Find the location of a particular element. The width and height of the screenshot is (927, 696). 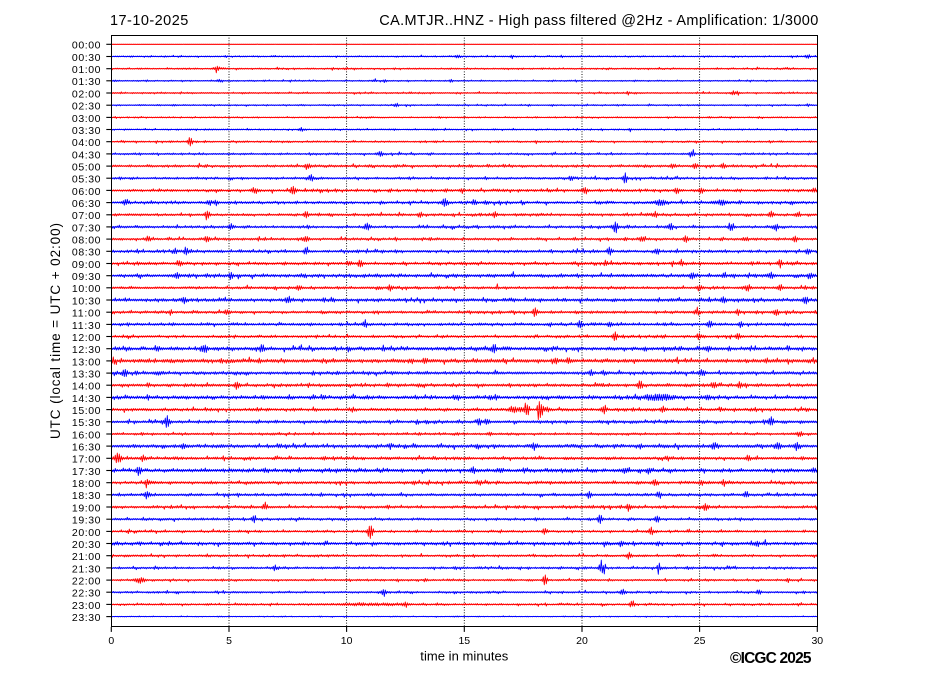

svg-text: 00:30 is located at coordinates (86, 58).